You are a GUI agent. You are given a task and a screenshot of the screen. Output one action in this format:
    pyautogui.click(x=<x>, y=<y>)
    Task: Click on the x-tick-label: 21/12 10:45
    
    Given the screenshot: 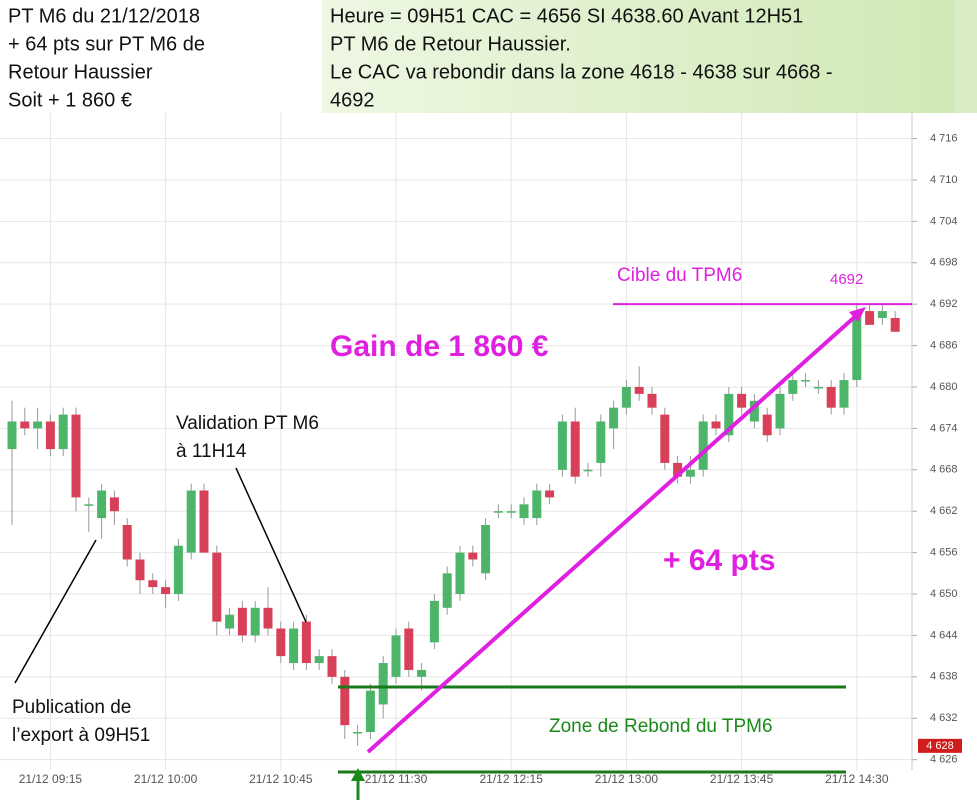 What is the action you would take?
    pyautogui.click(x=281, y=779)
    